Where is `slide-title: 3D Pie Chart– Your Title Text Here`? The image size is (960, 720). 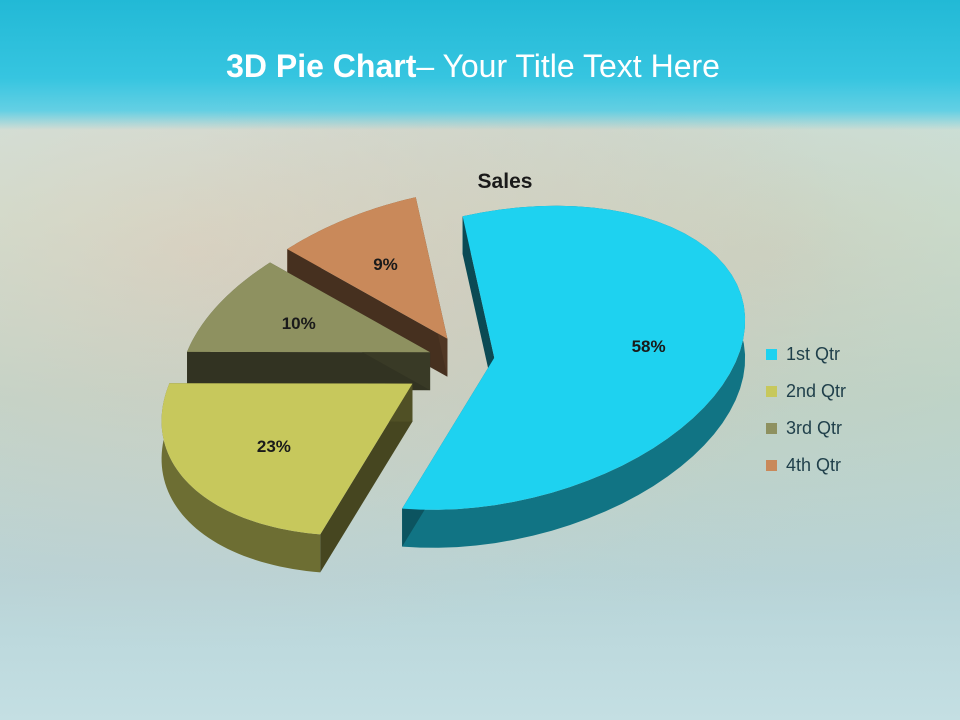 slide-title: 3D Pie Chart– Your Title Text Here is located at coordinates (473, 66).